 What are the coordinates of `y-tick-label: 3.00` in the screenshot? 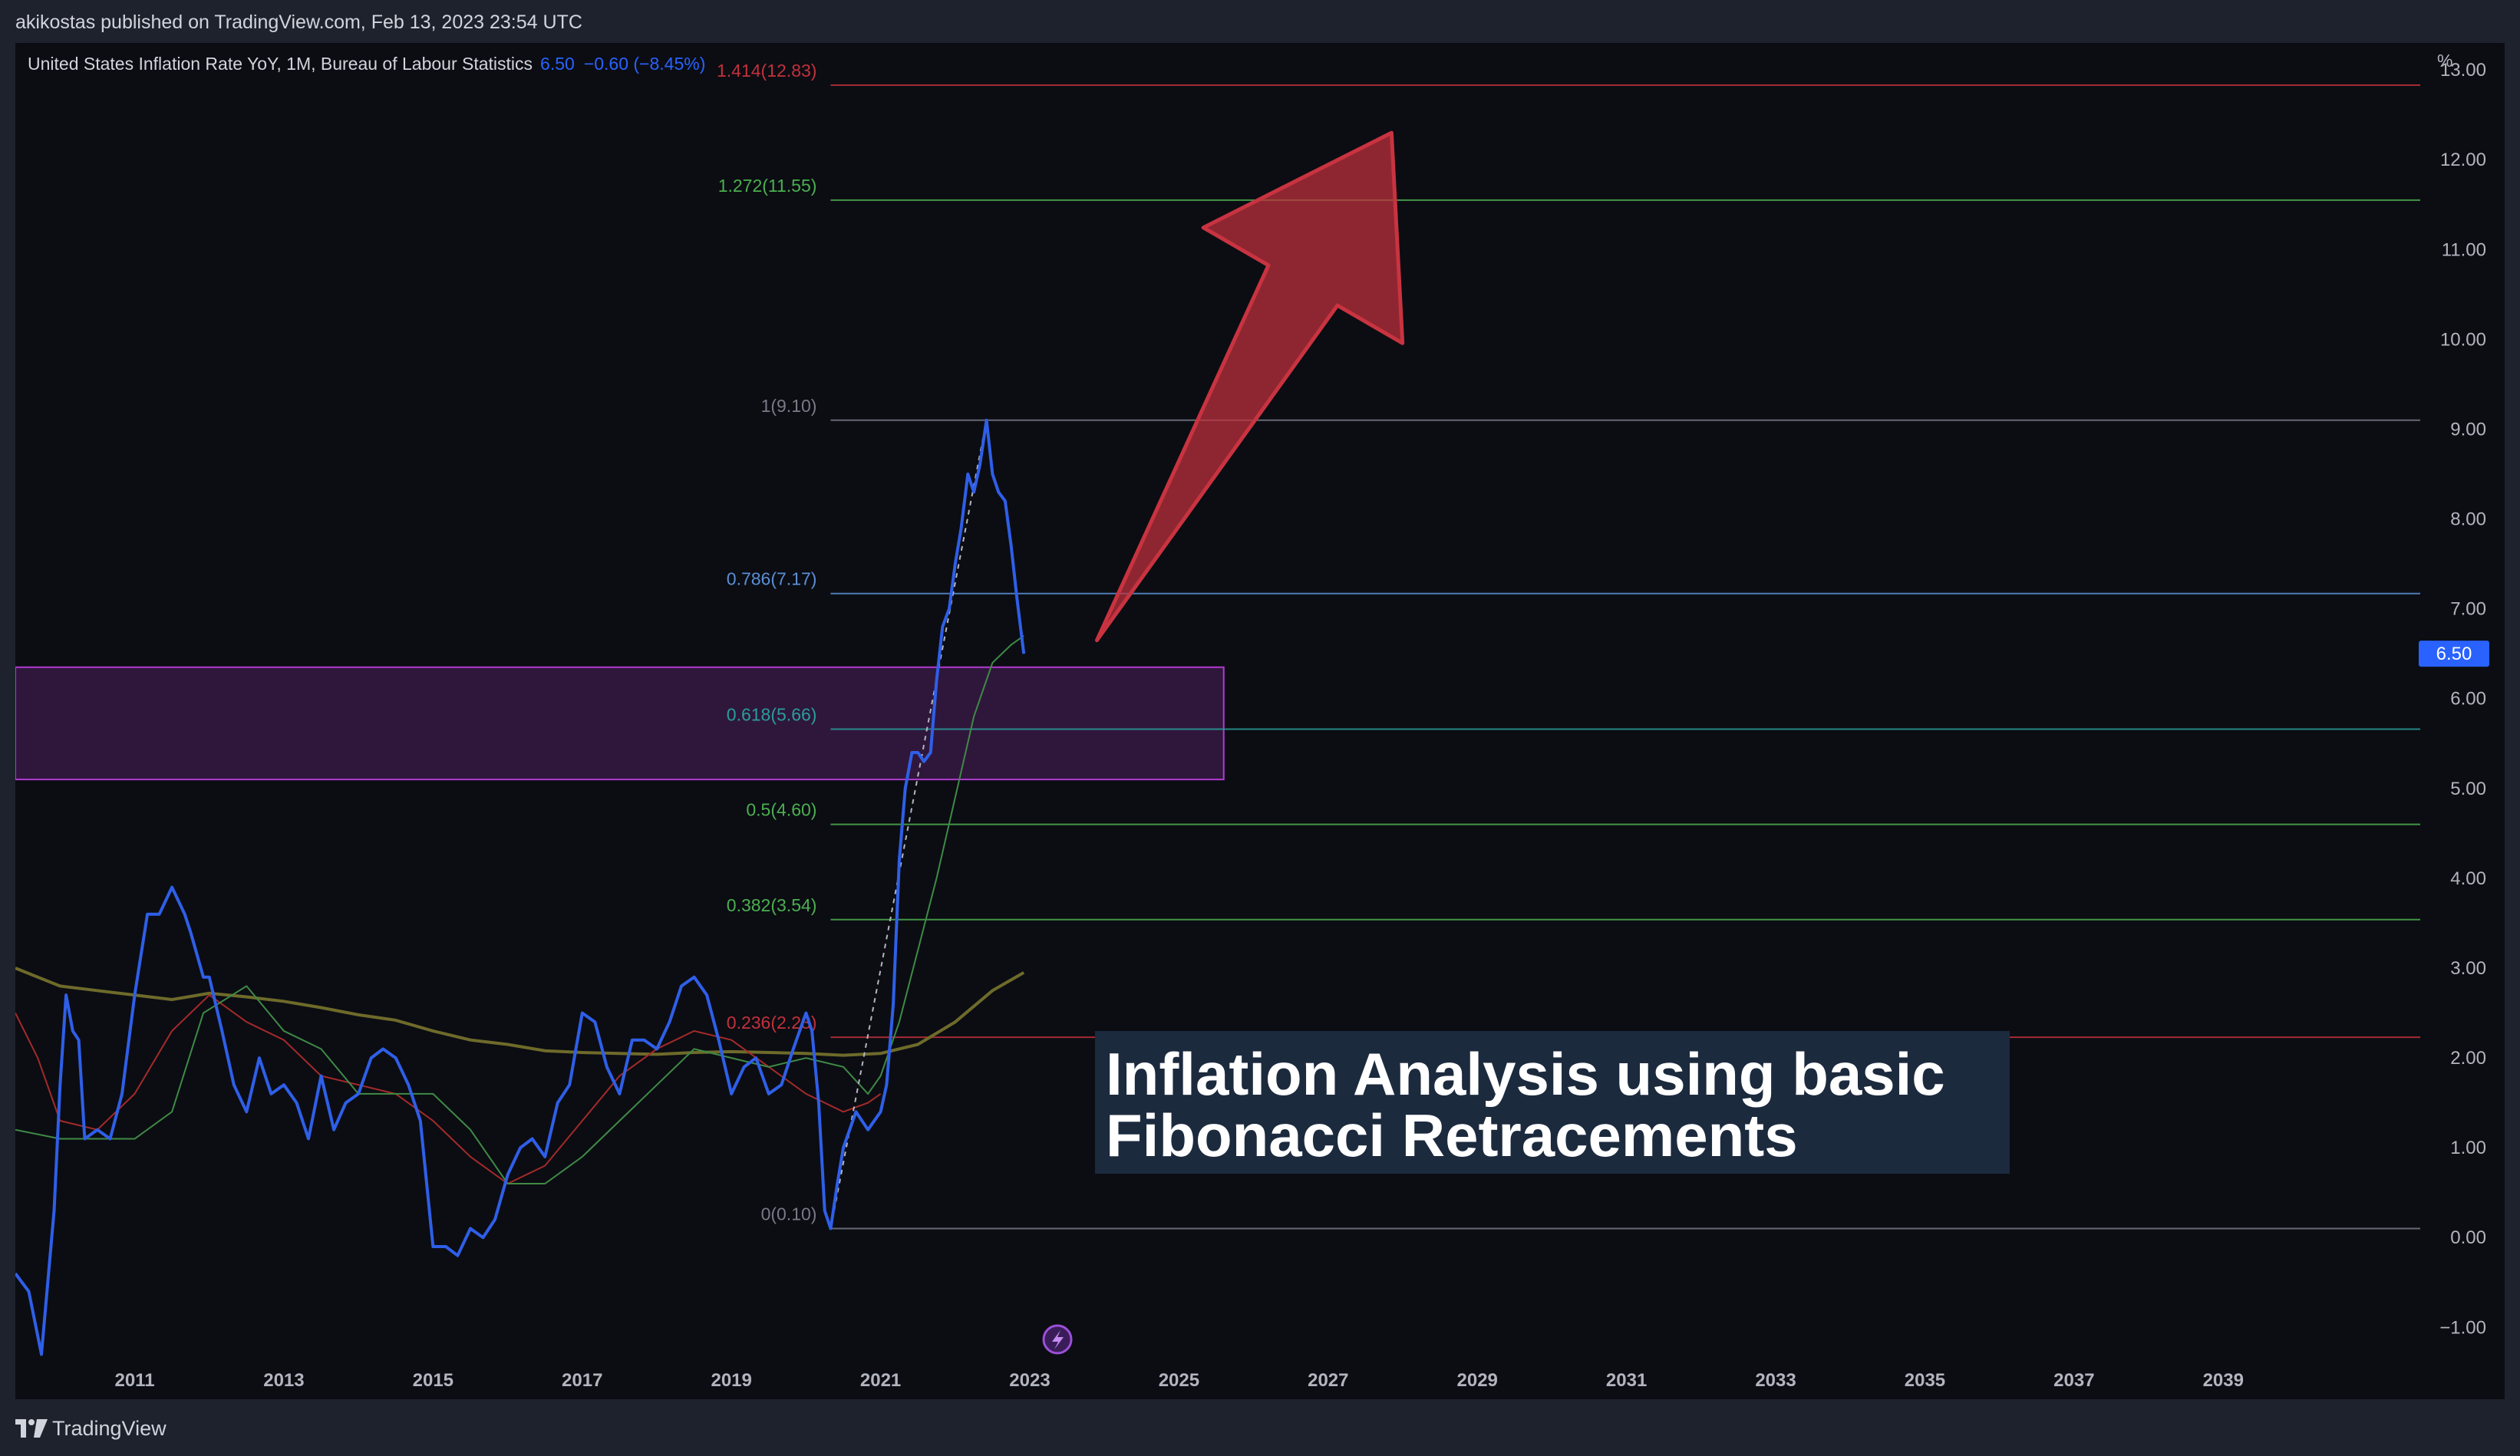 It's located at (2468, 968).